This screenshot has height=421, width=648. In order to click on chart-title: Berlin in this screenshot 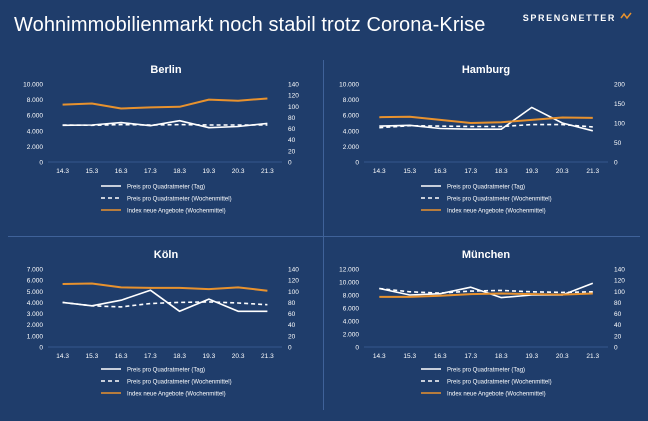, I will do `click(165, 70)`.